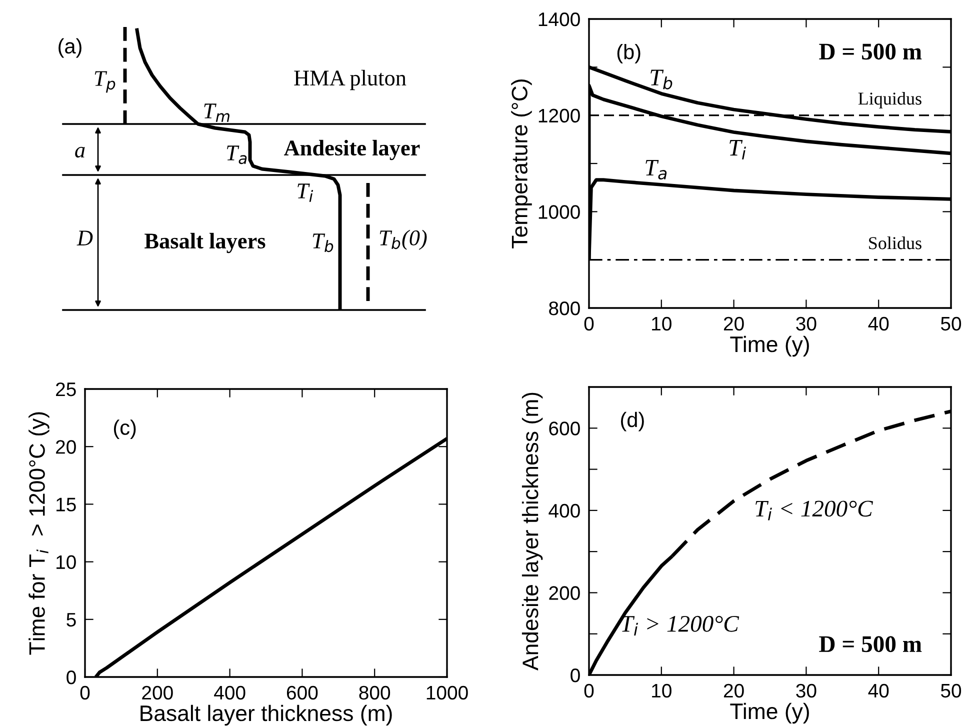 The image size is (962, 727). Describe the element at coordinates (39, 533) in the screenshot. I see `y-axis-title: Time for T$_{i}$ > 1200°C (y)` at that location.